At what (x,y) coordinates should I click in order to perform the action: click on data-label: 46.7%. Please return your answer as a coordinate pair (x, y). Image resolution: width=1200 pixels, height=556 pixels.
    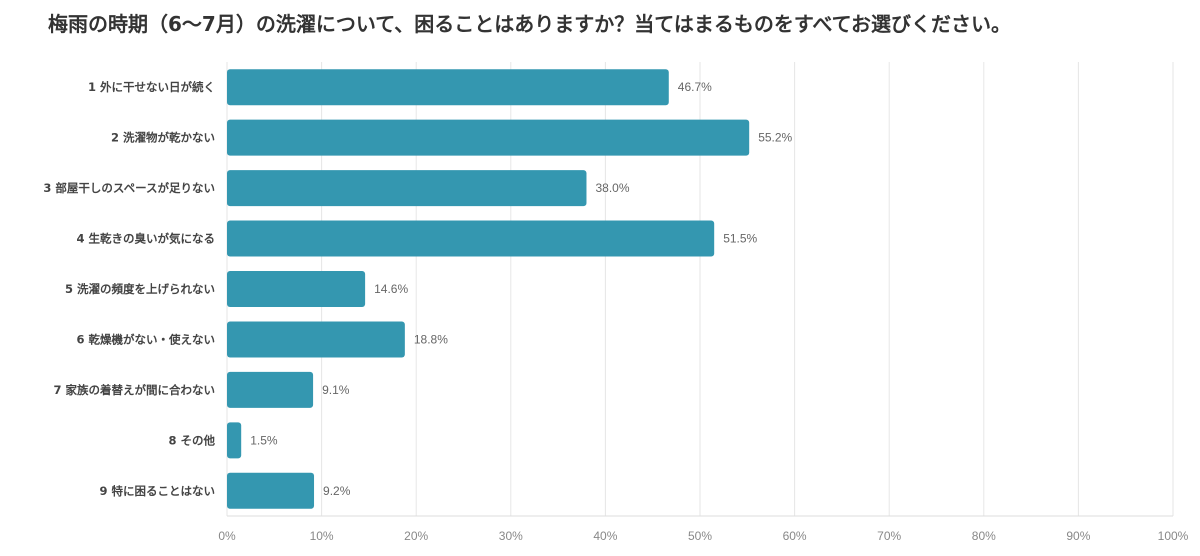
    Looking at the image, I should click on (695, 87).